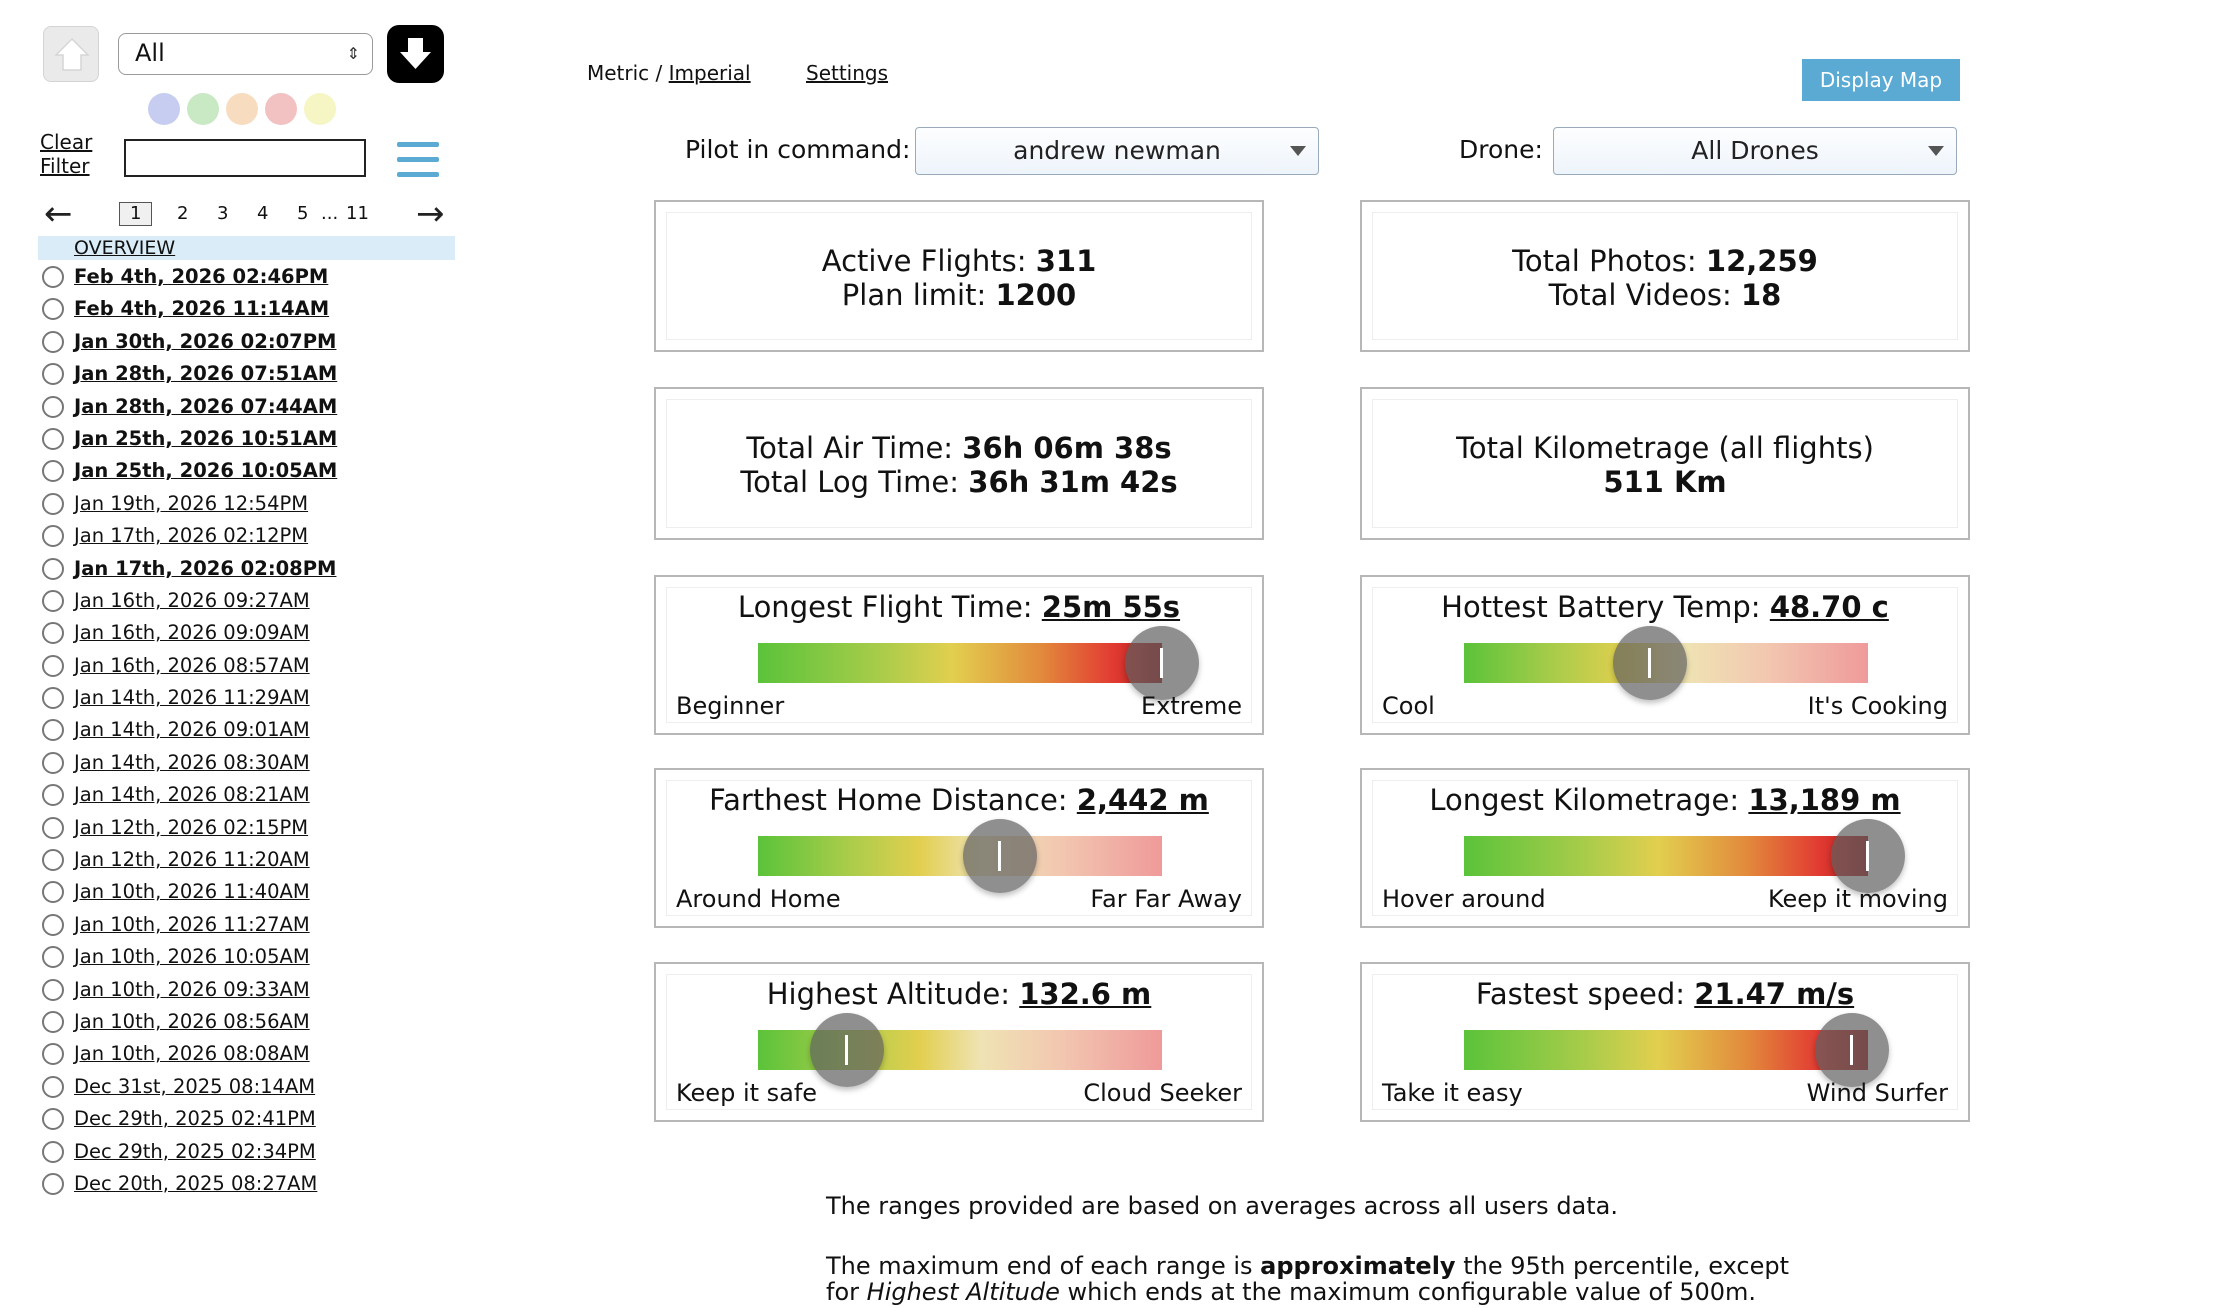  I want to click on gauge-value-link: 2,442 m, so click(1142, 800).